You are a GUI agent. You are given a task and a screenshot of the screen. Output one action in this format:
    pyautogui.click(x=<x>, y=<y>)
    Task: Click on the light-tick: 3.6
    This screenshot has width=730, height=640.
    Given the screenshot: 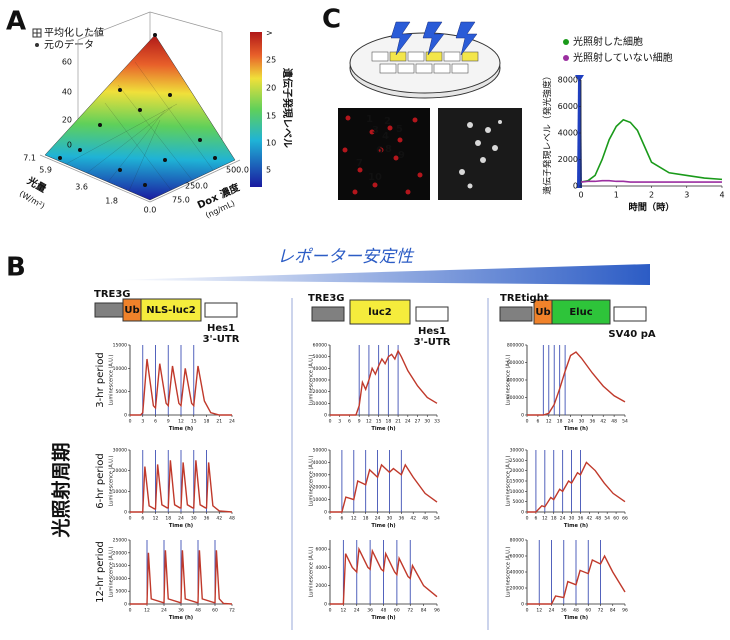 What is the action you would take?
    pyautogui.click(x=81, y=187)
    